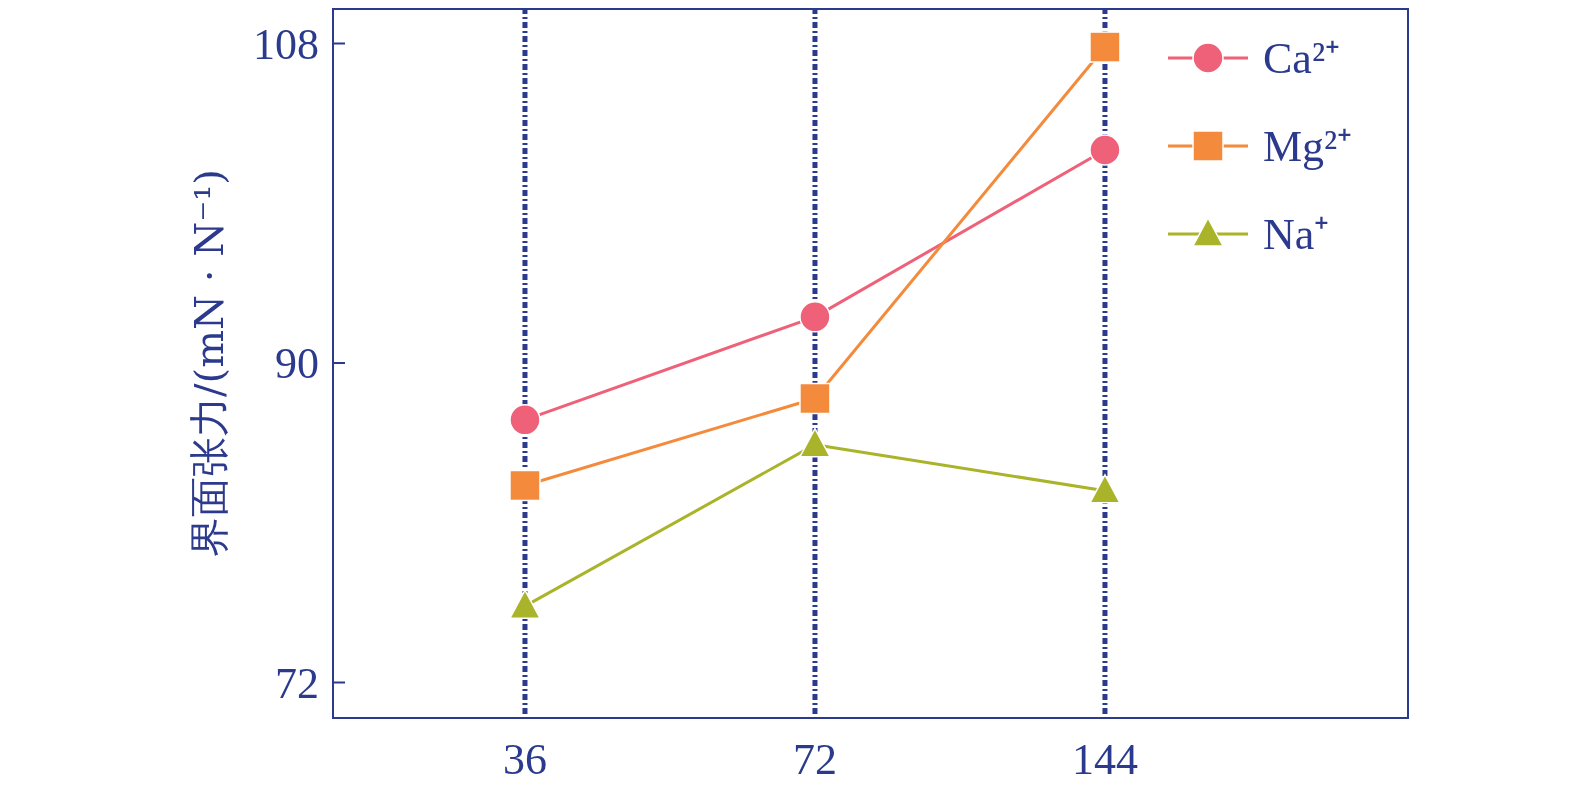  What do you see at coordinates (1302, 59) in the screenshot?
I see `legend-label: Ca²⁺` at bounding box center [1302, 59].